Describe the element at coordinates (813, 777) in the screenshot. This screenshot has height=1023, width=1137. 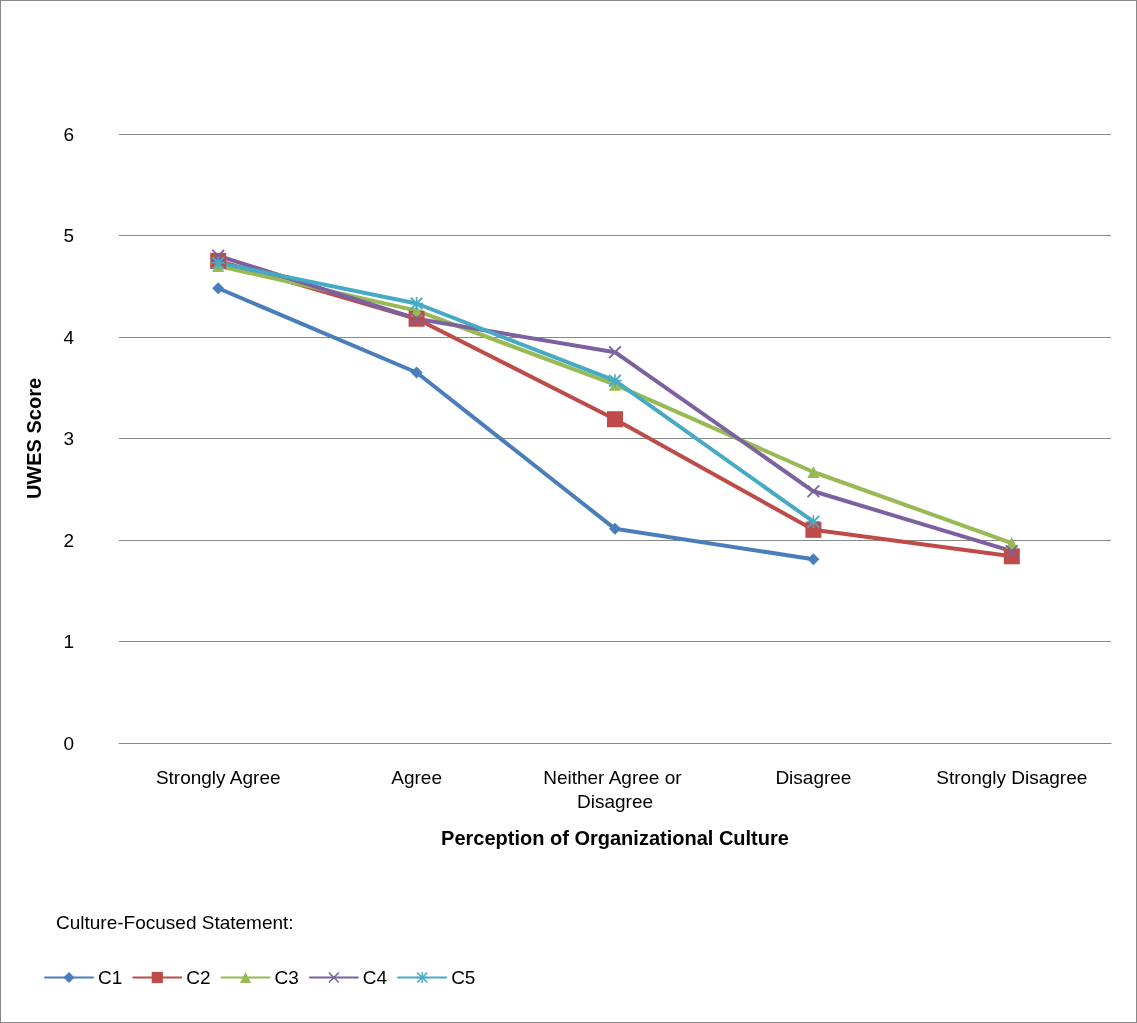
I see `x-tick-label: Disagree` at that location.